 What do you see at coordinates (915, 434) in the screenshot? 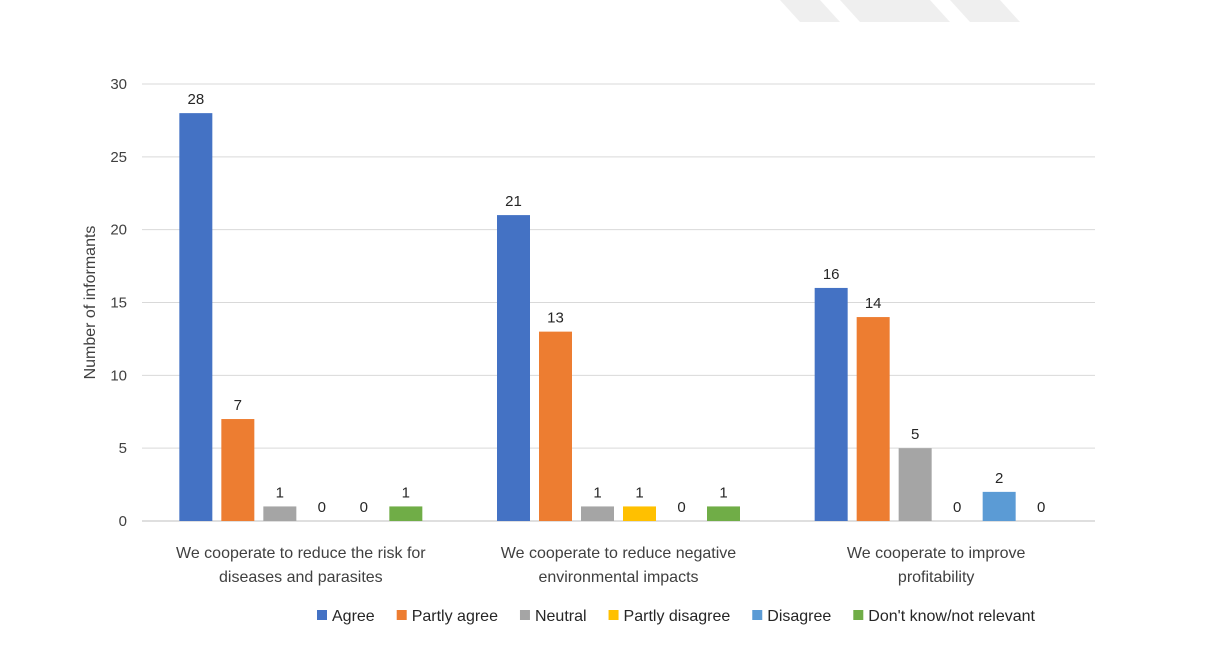
I see `data-label: 5` at bounding box center [915, 434].